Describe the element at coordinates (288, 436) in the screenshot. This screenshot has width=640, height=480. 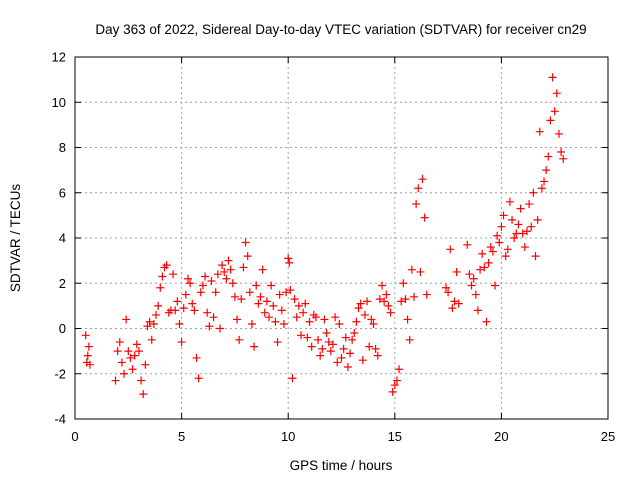
I see `x-tick-label: 10` at that location.